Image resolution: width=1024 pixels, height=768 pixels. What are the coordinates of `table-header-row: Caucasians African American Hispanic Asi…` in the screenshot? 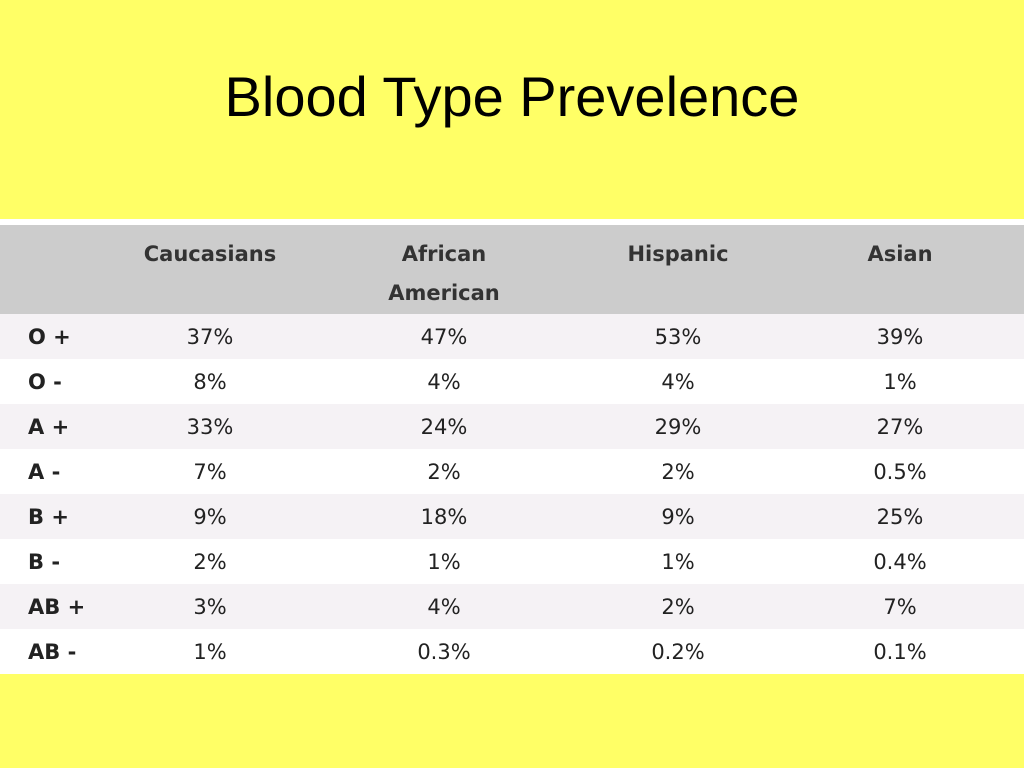 It's located at (512, 269).